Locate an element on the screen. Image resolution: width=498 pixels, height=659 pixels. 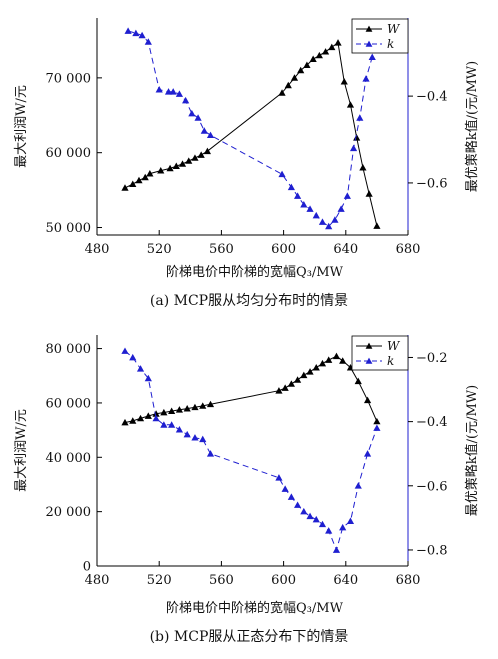
y-right-tick-label: −0.8 is located at coordinates (432, 550).